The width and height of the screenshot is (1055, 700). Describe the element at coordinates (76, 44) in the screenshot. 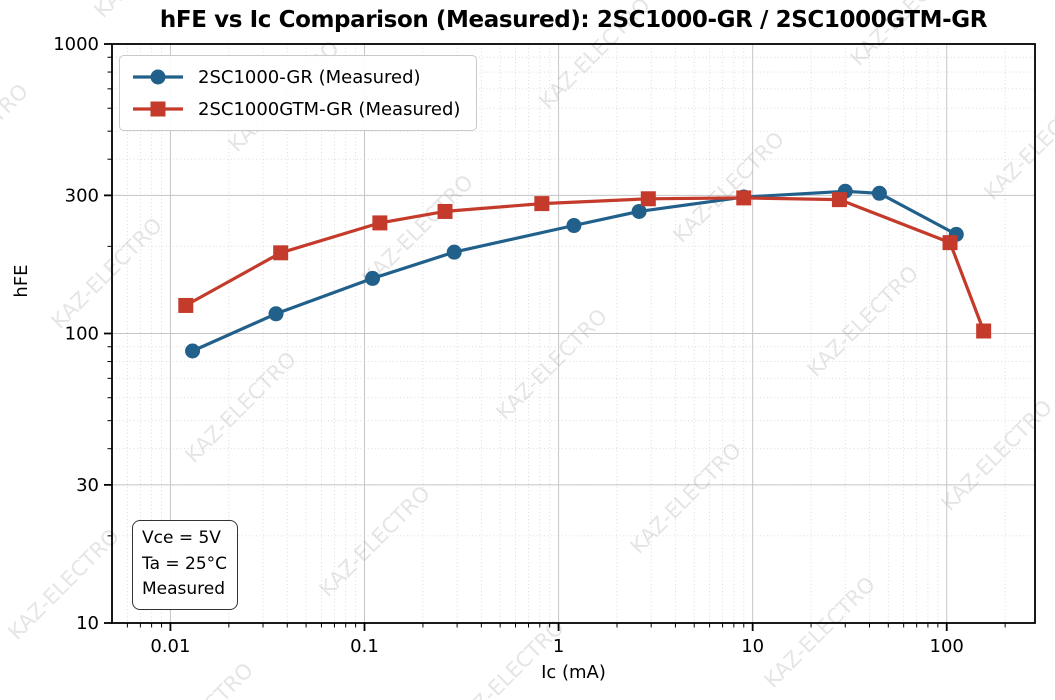

I see `y-tick-label: 1000` at that location.